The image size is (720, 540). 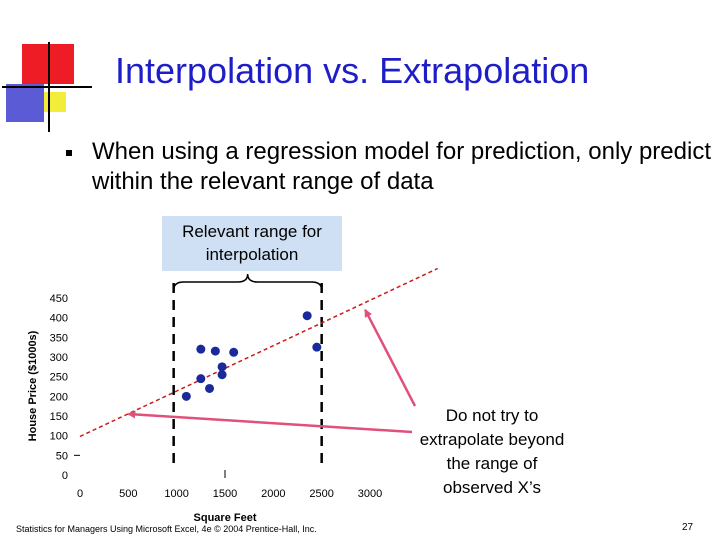 What do you see at coordinates (229, 485) in the screenshot?
I see `x-axis-ticks: 0 500 1000 1500 2000 2500 3000` at bounding box center [229, 485].